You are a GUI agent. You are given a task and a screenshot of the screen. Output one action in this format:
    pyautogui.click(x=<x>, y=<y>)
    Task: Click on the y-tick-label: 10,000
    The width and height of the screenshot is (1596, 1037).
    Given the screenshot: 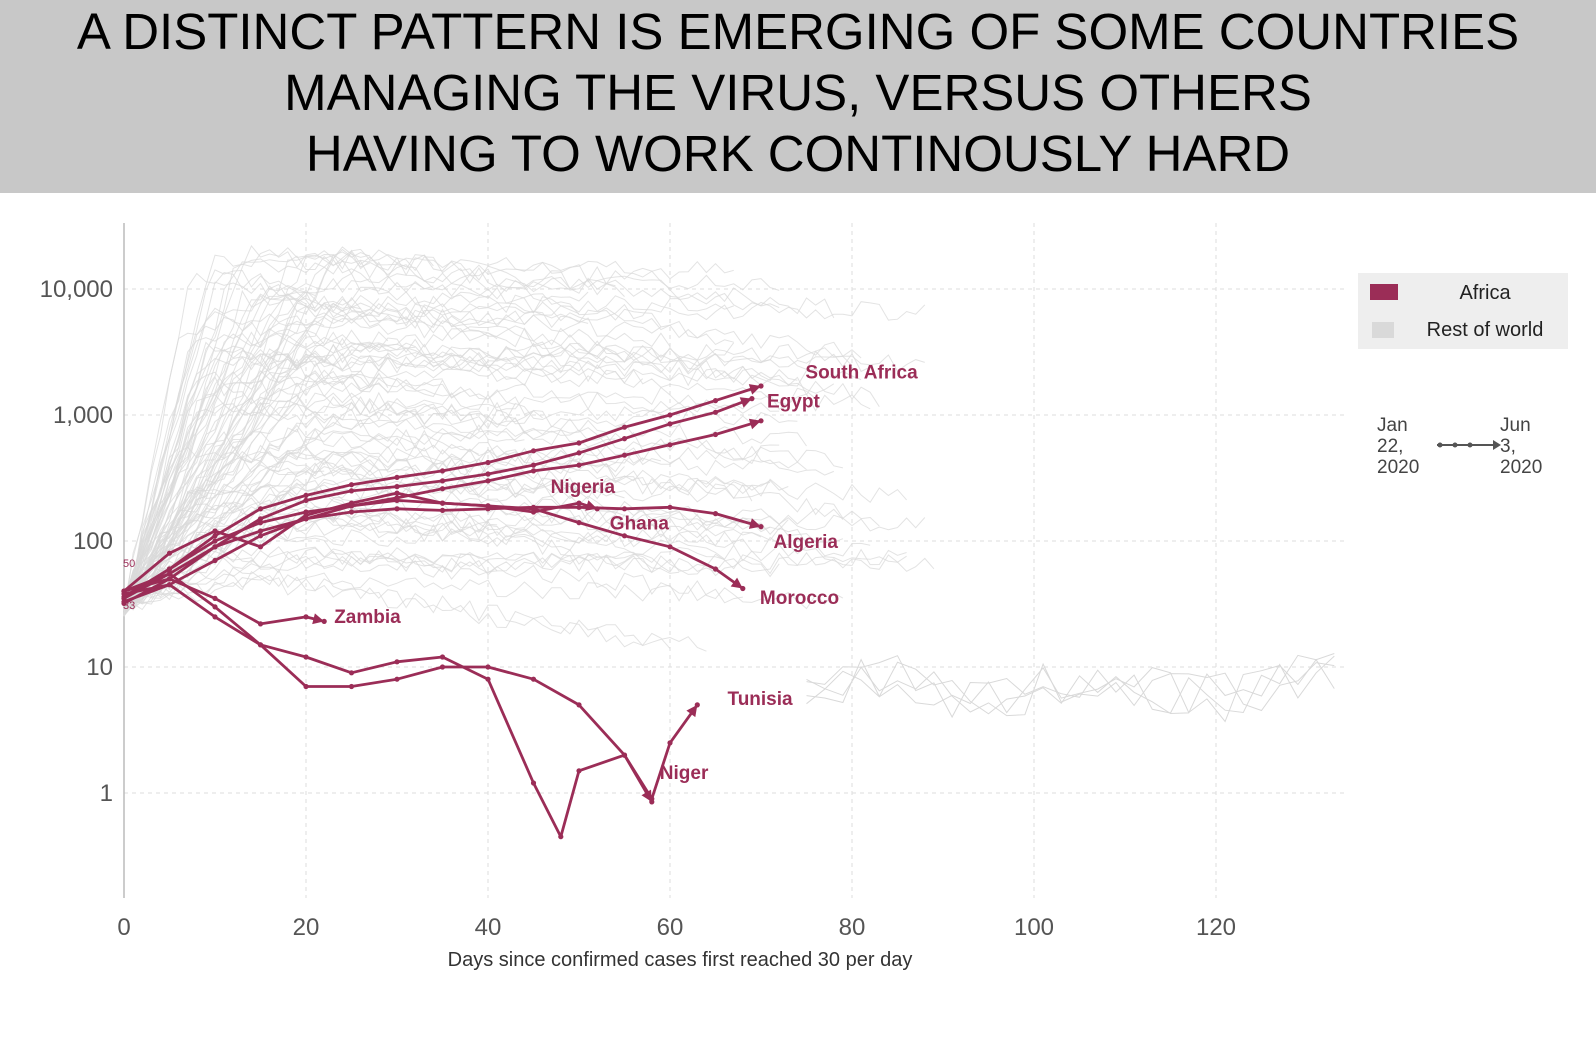 What is the action you would take?
    pyautogui.click(x=76, y=289)
    